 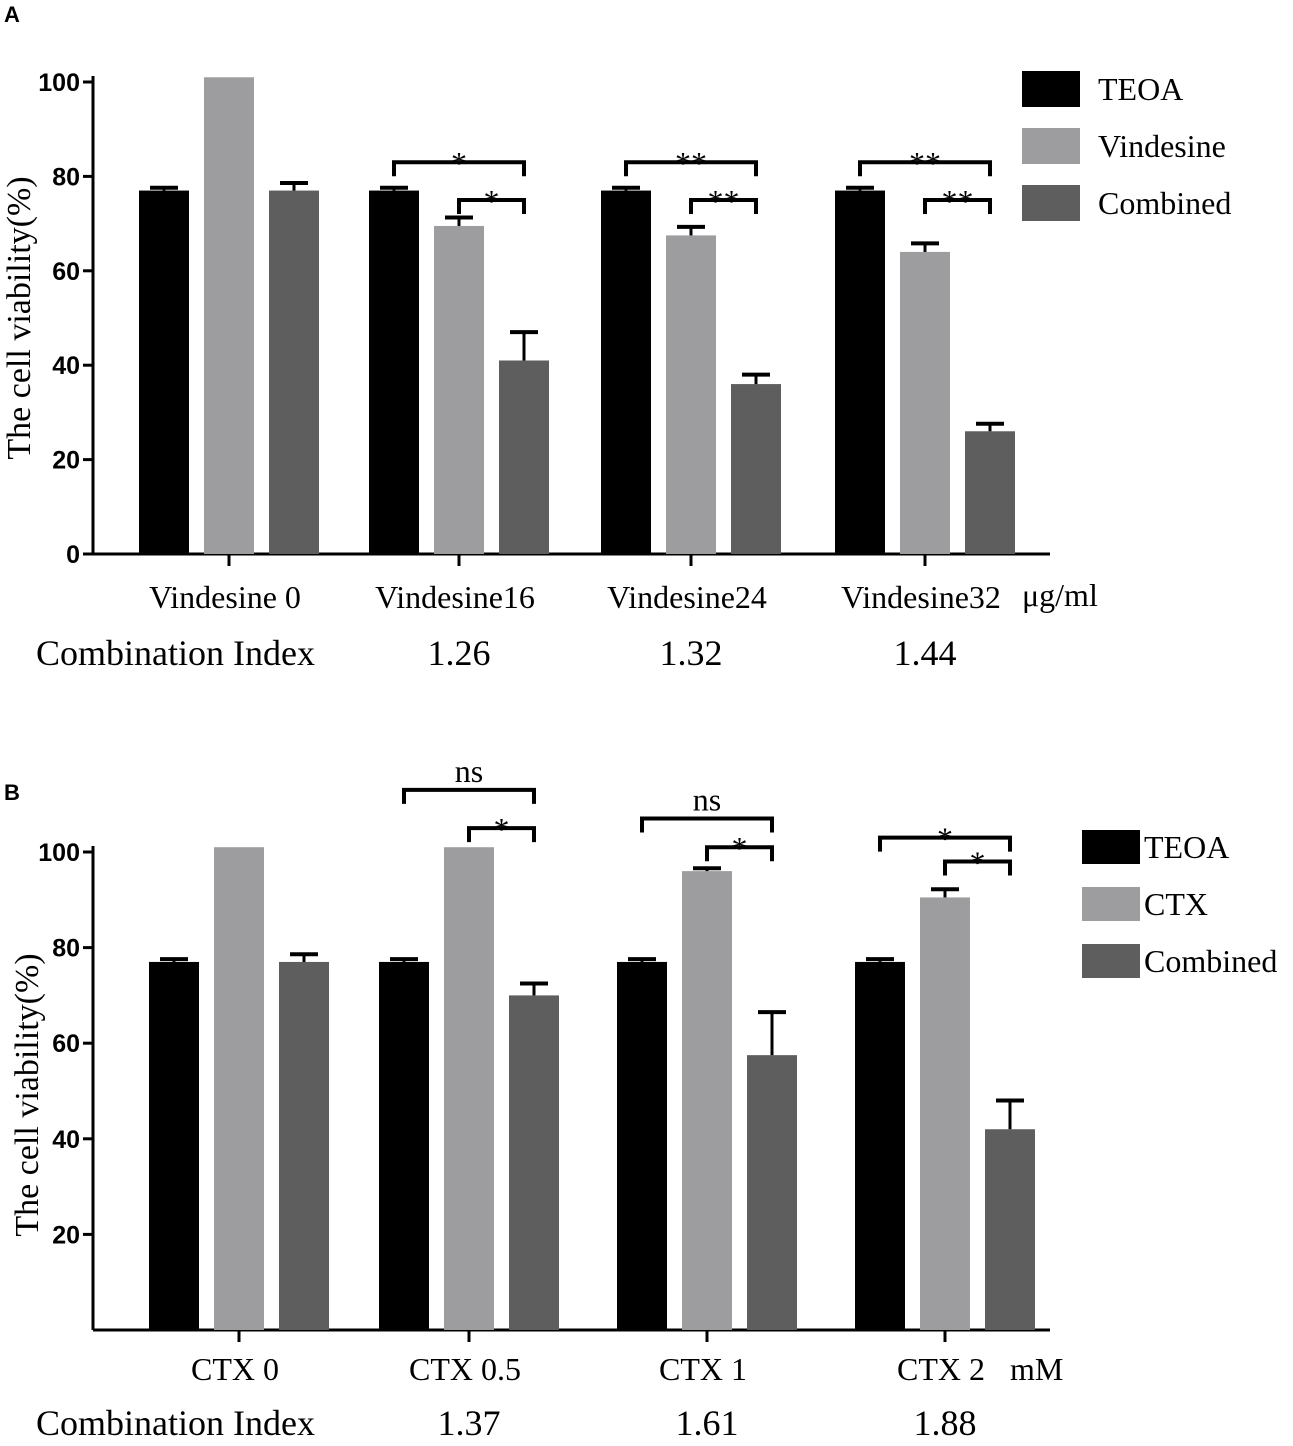 What do you see at coordinates (175, 653) in the screenshot?
I see `panel-a-combination-index-label: Combination Index` at bounding box center [175, 653].